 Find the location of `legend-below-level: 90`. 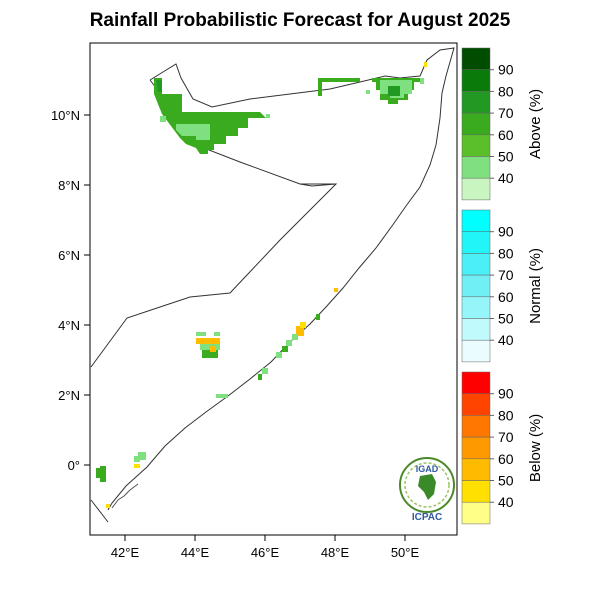

legend-below-level: 90 is located at coordinates (506, 394).